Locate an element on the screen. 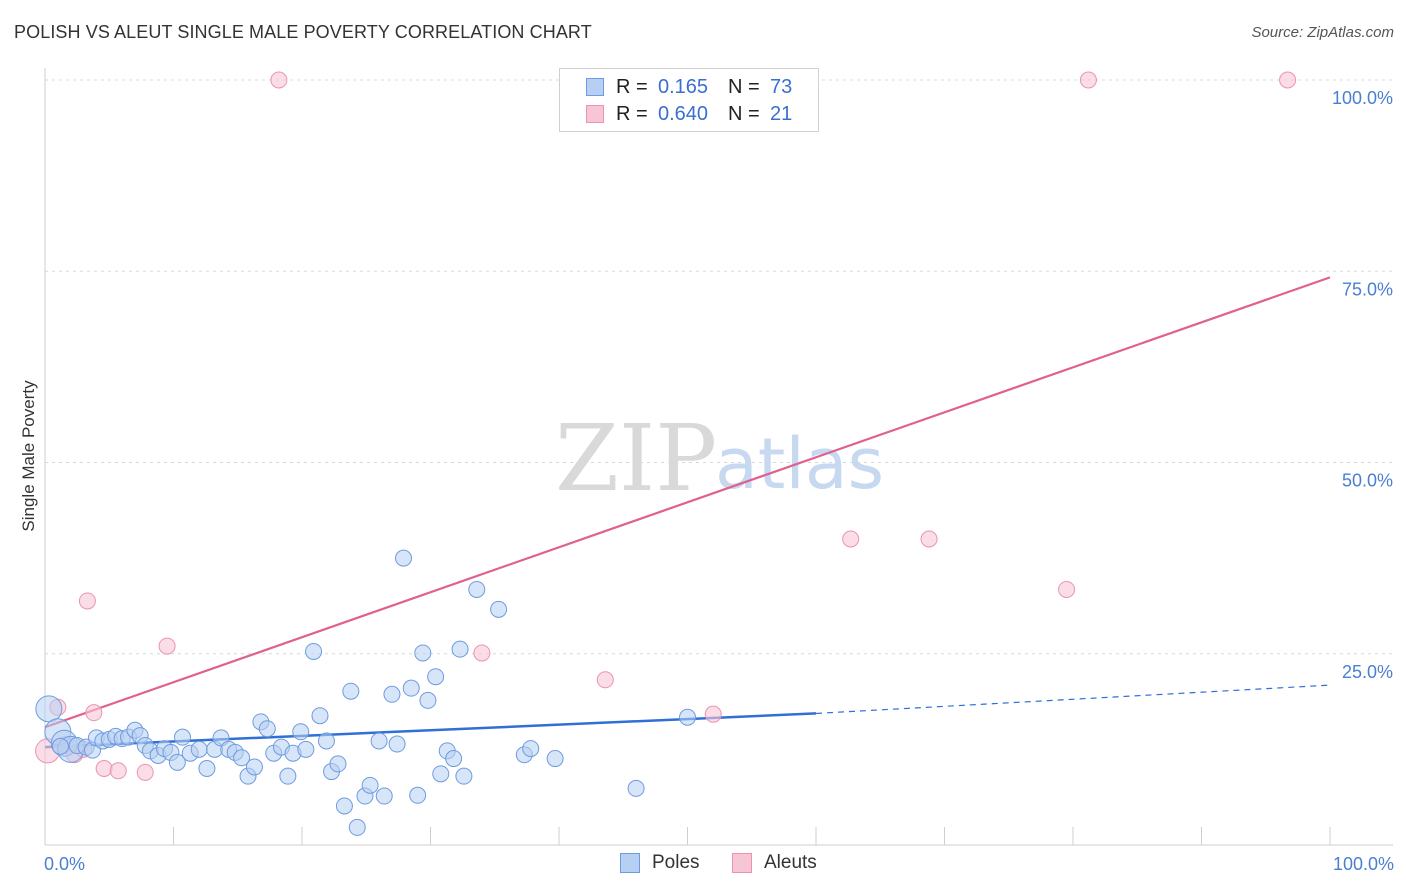 This screenshot has width=1406, height=892. poles-swatch is located at coordinates (595, 87).